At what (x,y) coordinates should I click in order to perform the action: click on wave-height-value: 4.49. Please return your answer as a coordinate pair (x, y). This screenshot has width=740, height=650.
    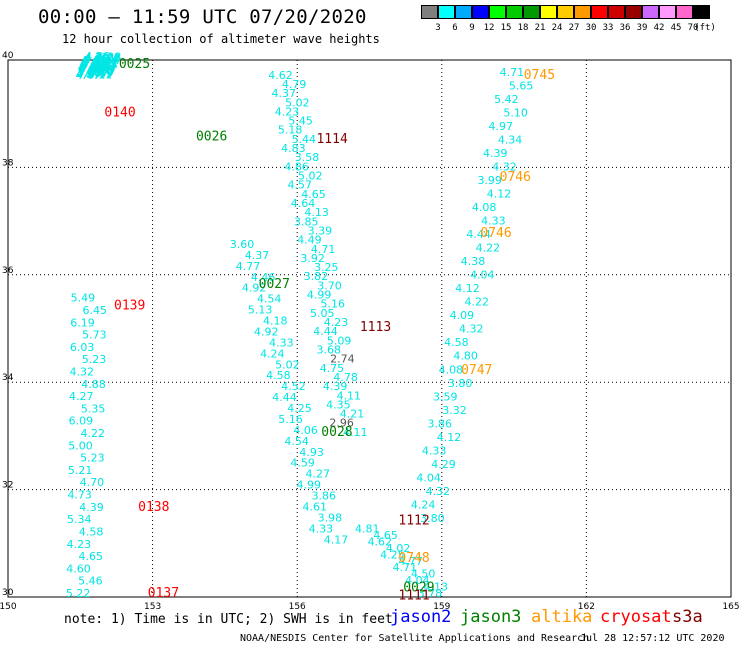
    Looking at the image, I should click on (309, 240).